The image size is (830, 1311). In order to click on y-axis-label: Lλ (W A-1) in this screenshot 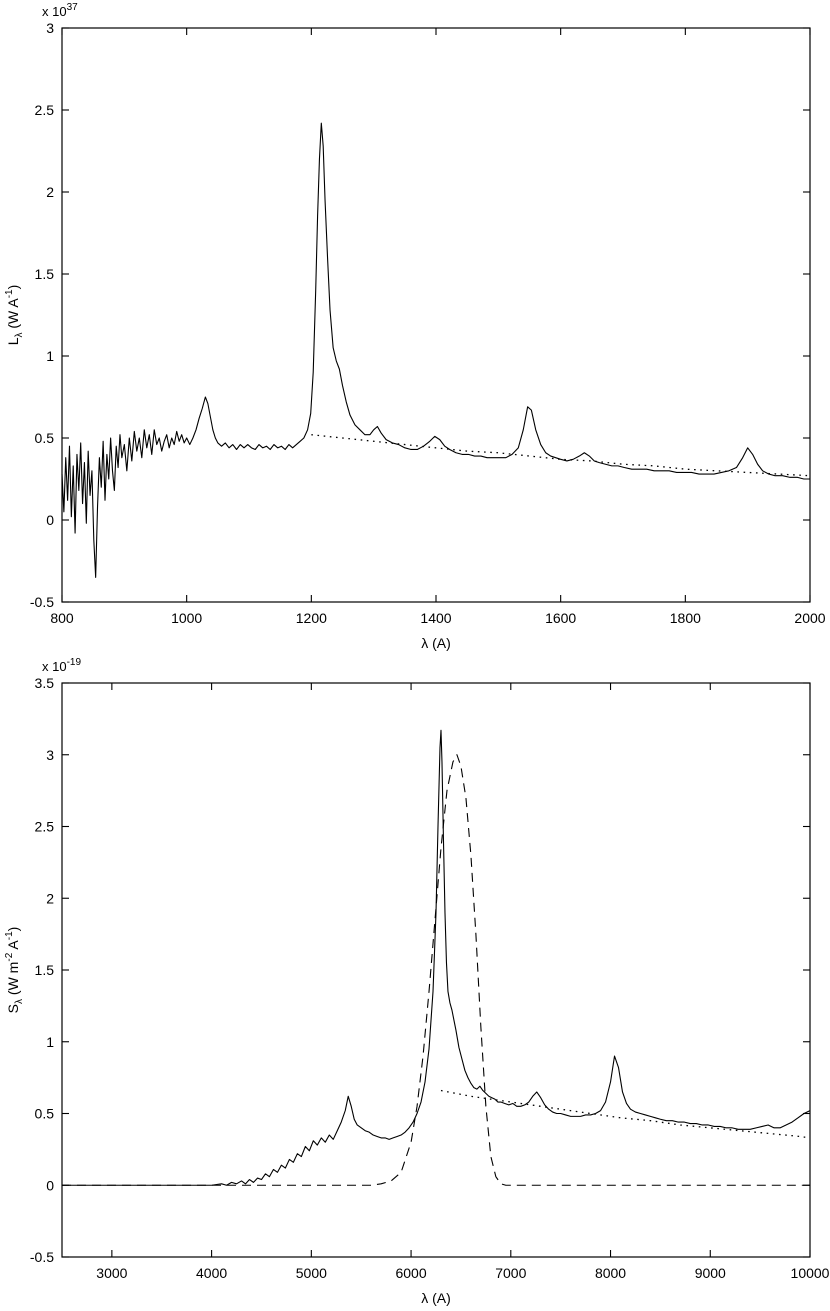, I will do `click(14, 315)`.